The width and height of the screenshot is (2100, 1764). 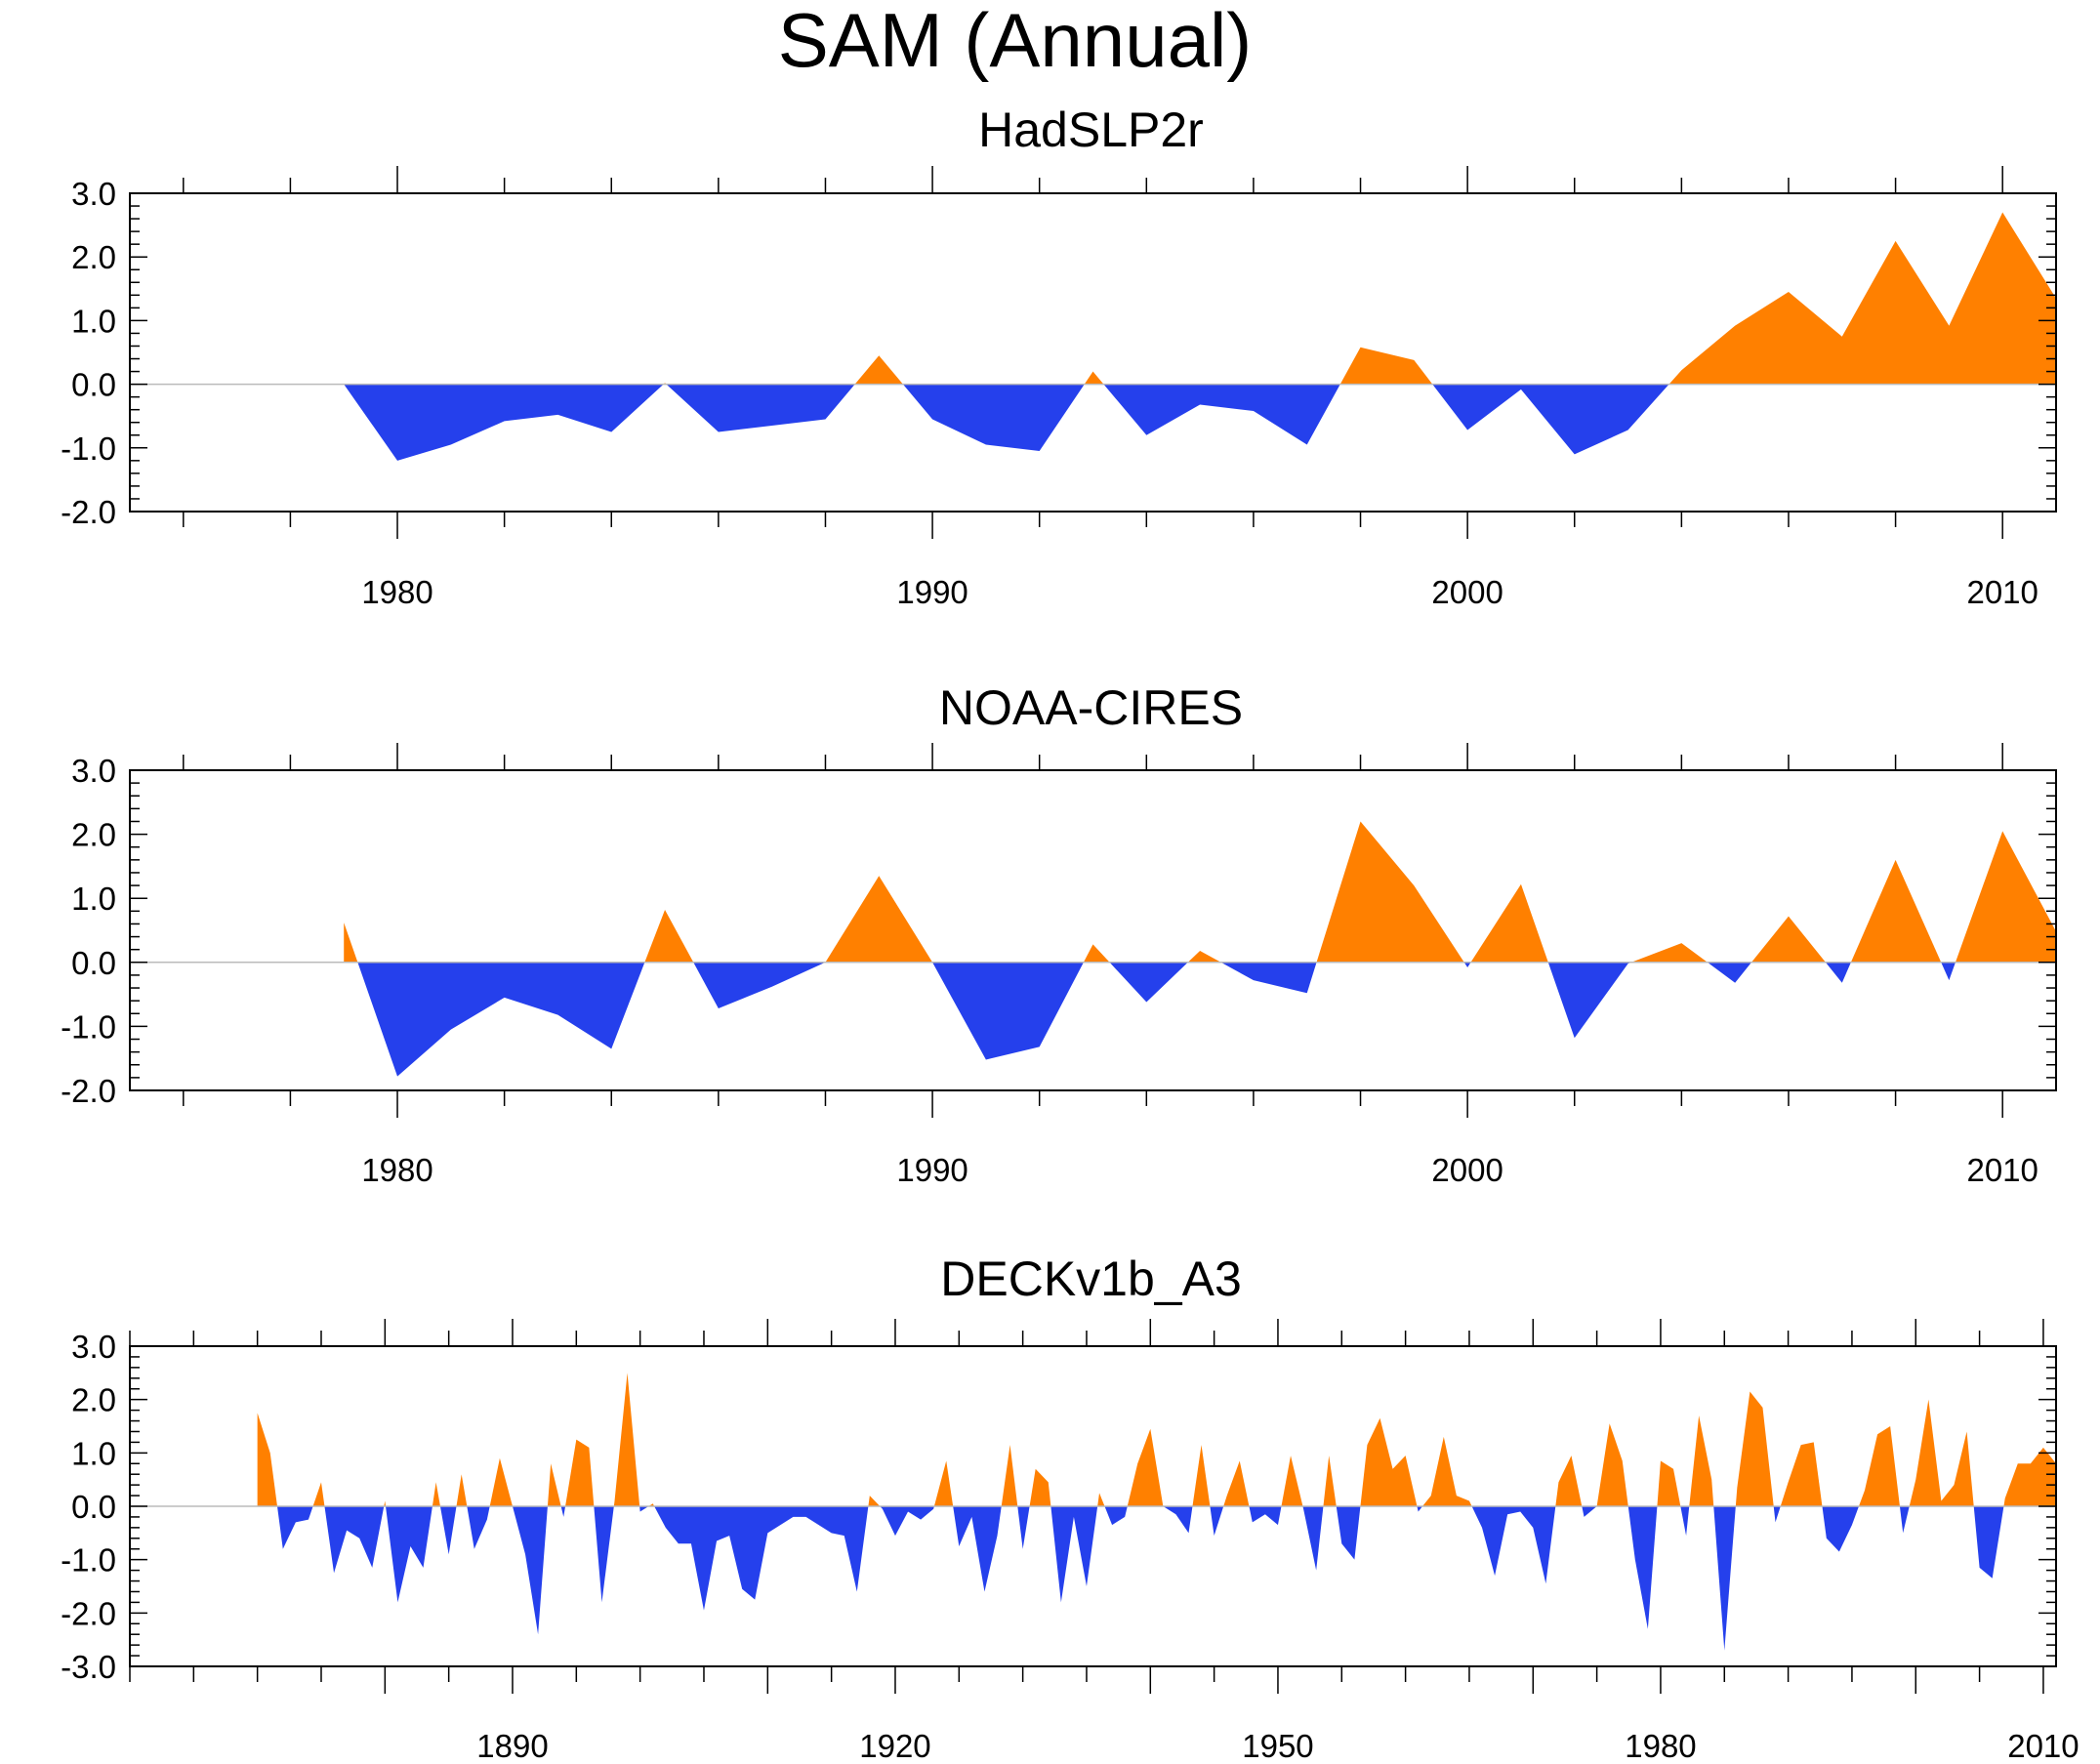 I want to click on y-tick-label: -3.0, so click(x=88, y=1667).